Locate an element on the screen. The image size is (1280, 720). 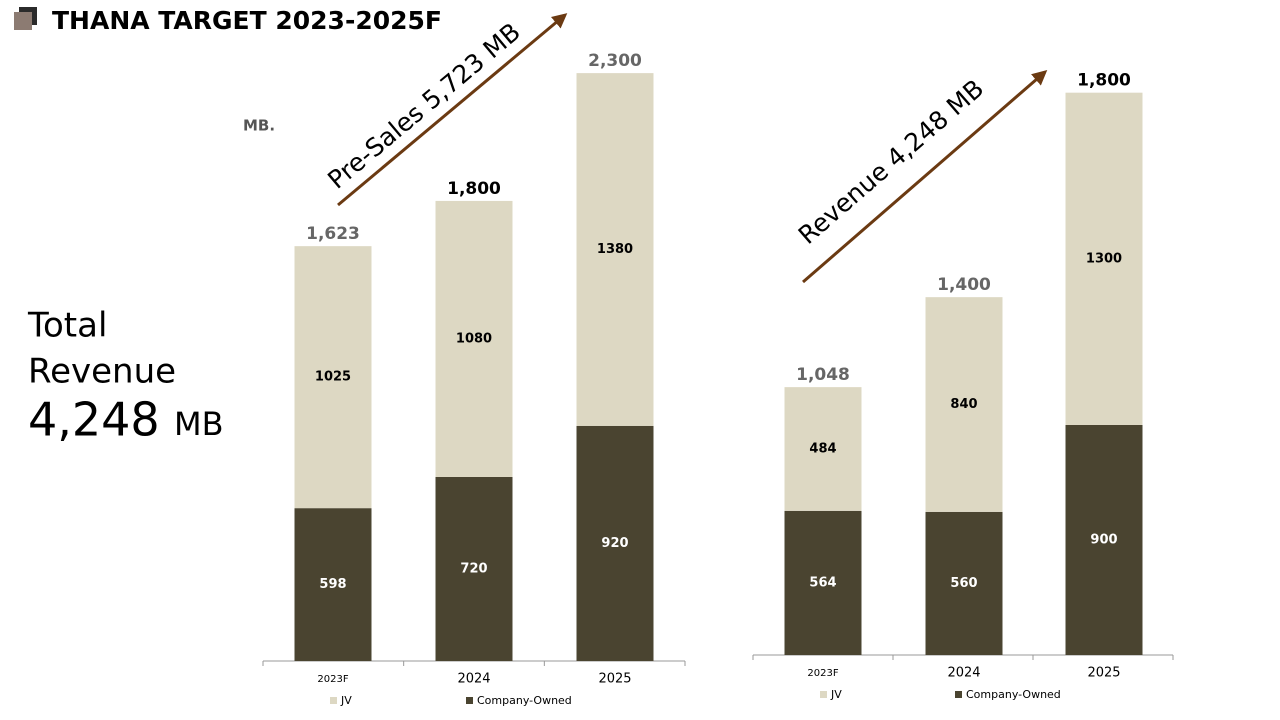
summary-line1: Total is located at coordinates (67, 326).